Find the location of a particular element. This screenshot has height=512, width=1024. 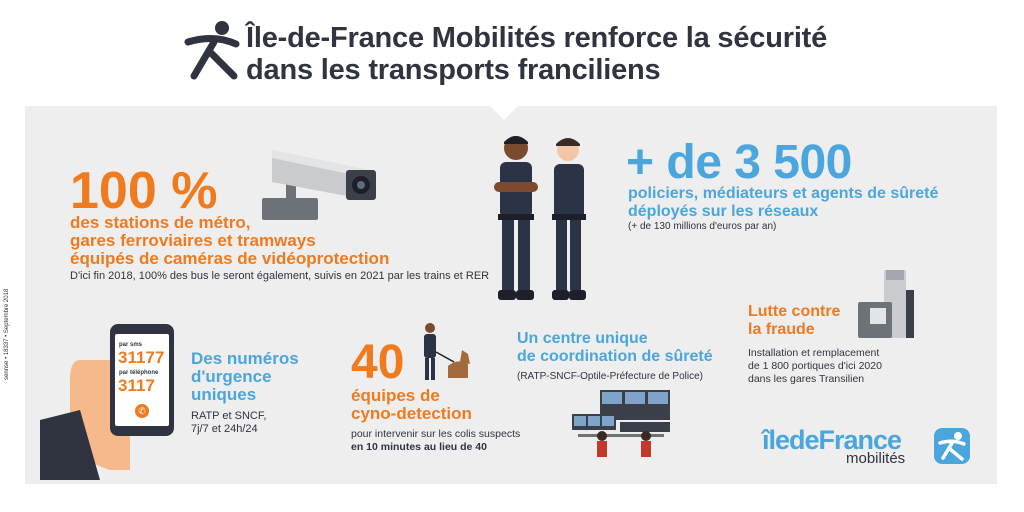

video-line-2: gares ferroviaires et tramways is located at coordinates (193, 240).